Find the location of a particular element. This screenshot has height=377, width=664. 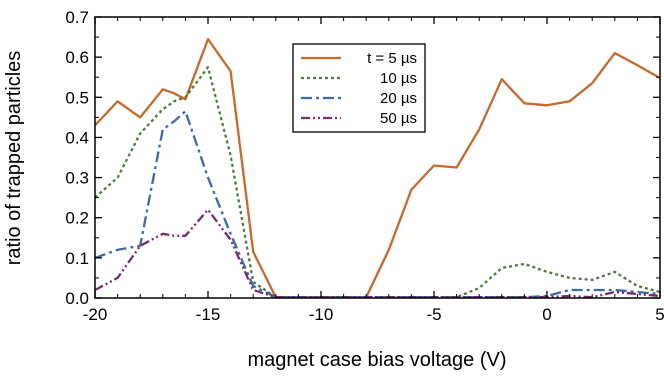

x-tick-label: 0 is located at coordinates (546, 314).